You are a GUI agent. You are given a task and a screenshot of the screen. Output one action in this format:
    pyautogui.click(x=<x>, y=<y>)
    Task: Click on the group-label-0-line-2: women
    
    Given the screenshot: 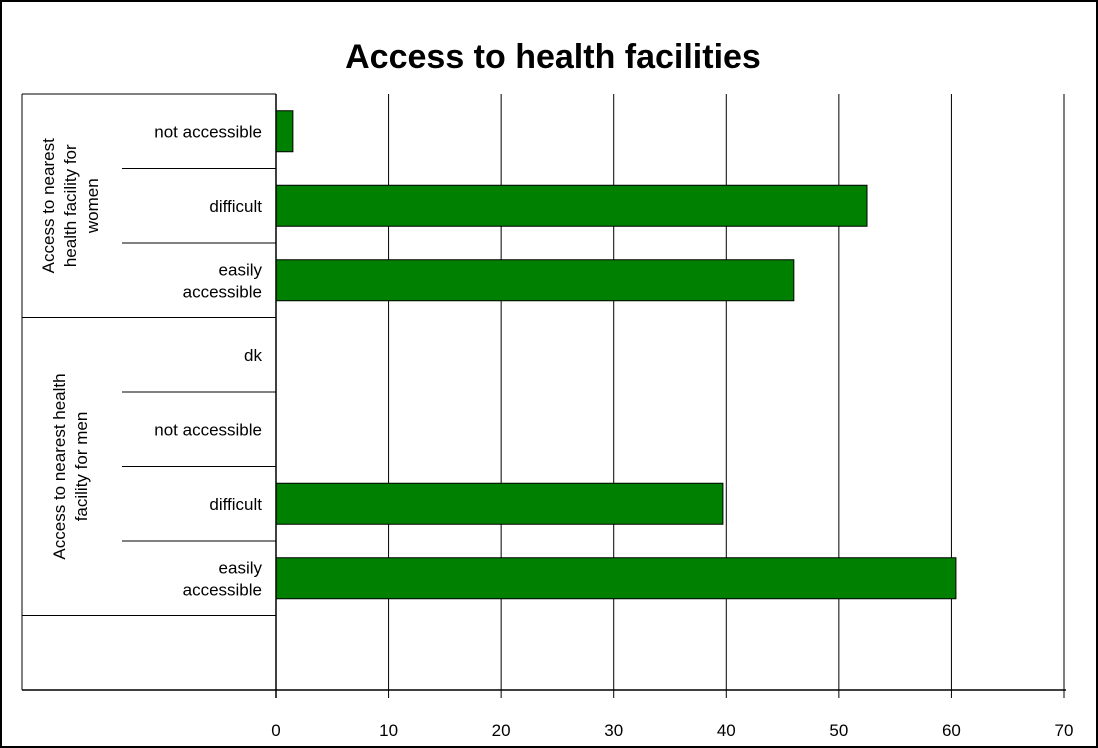 What is the action you would take?
    pyautogui.click(x=92, y=206)
    